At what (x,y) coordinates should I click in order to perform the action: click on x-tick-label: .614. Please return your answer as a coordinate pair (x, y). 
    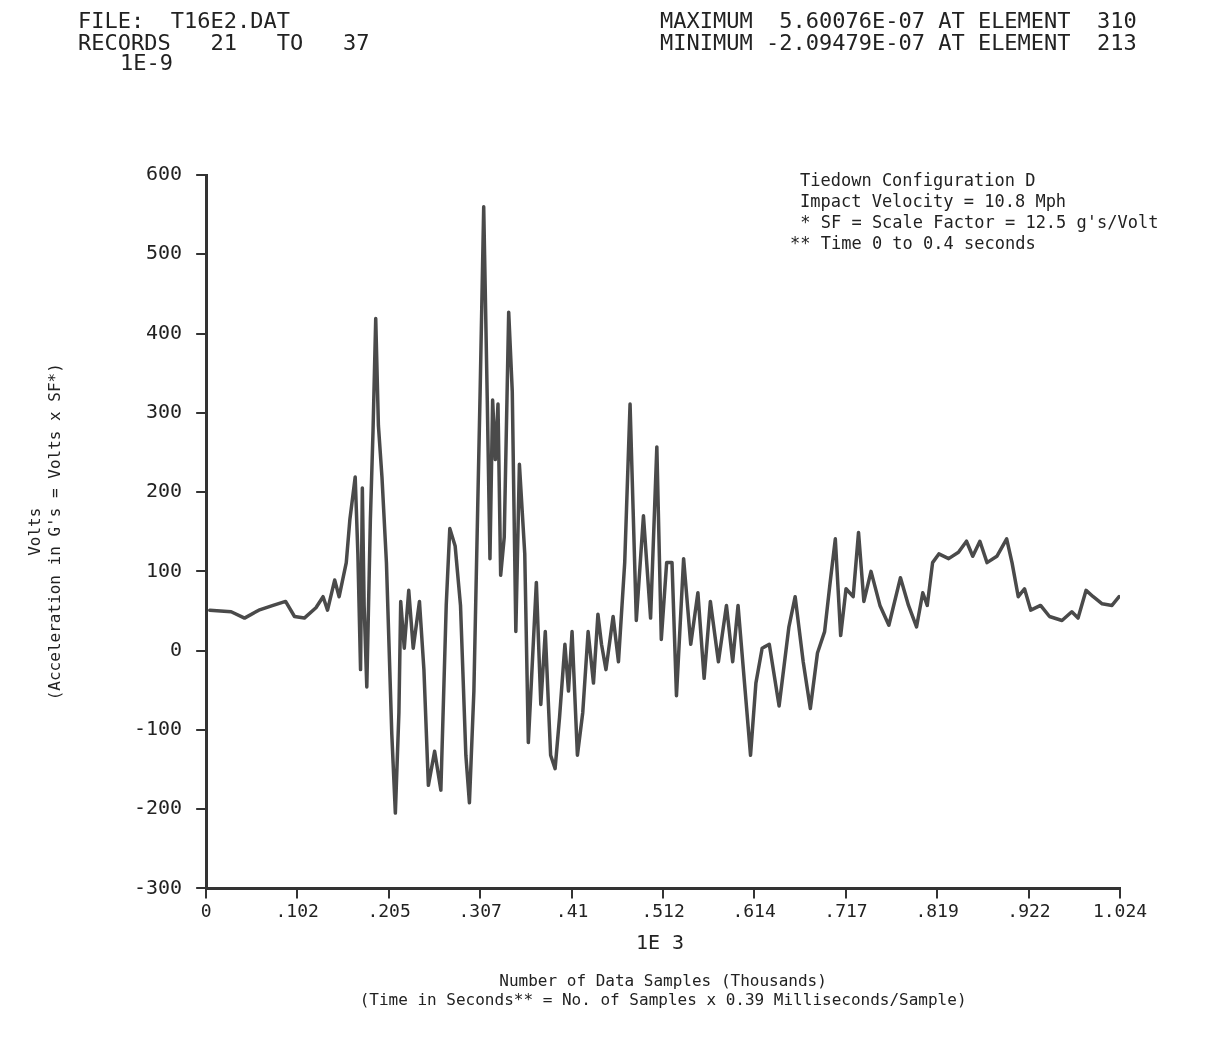
    Looking at the image, I should click on (754, 910).